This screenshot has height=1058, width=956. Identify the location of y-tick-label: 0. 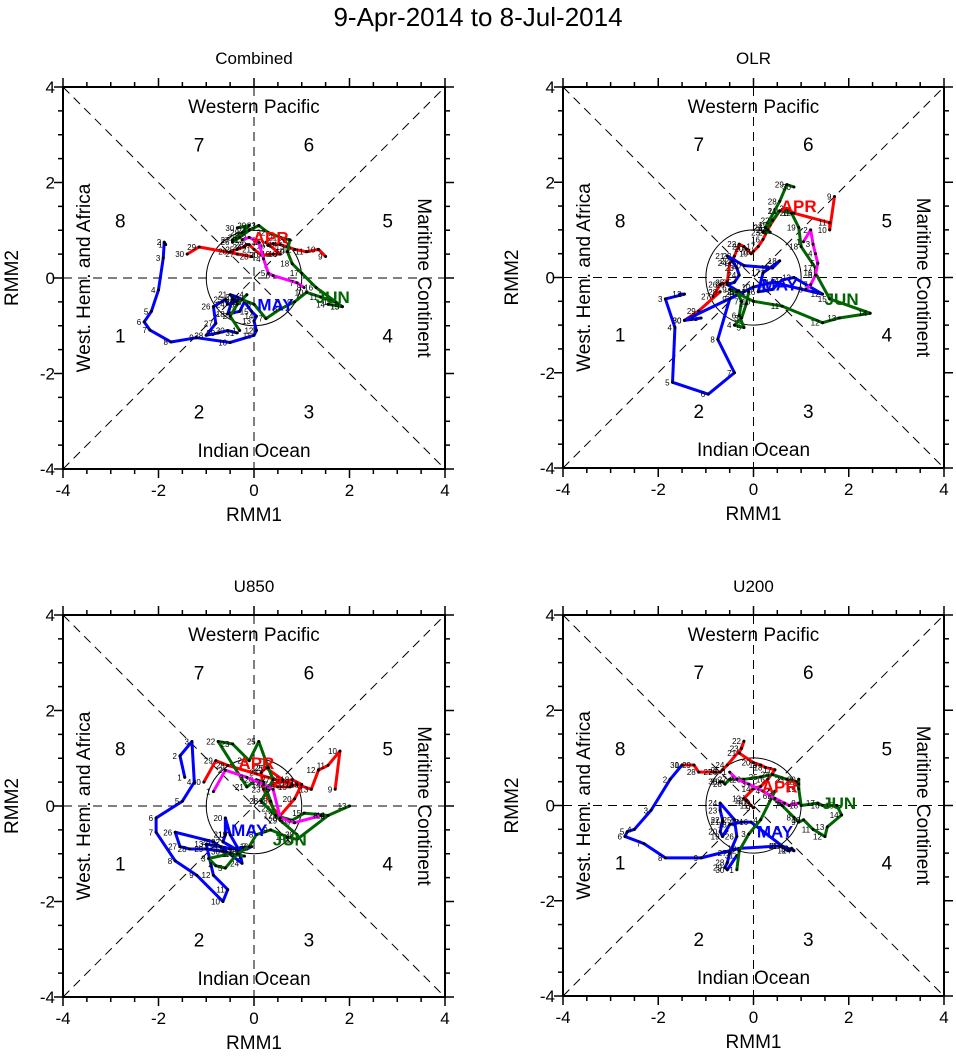
(50, 278).